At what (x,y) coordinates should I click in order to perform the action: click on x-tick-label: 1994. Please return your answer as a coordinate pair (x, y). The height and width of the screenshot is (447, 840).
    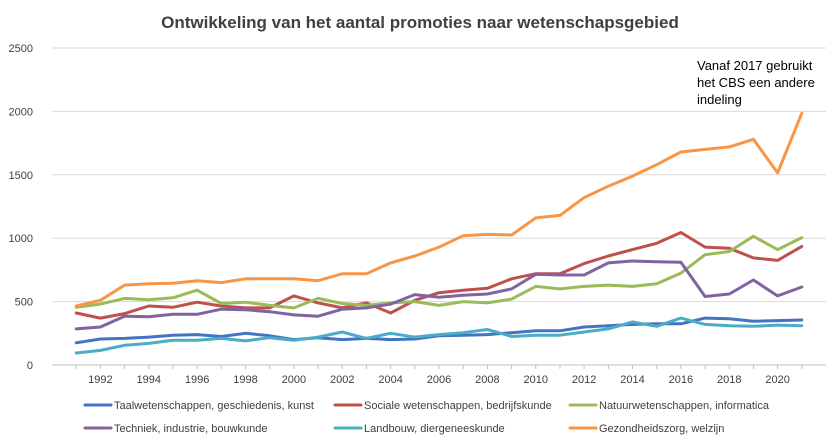
    Looking at the image, I should click on (149, 380).